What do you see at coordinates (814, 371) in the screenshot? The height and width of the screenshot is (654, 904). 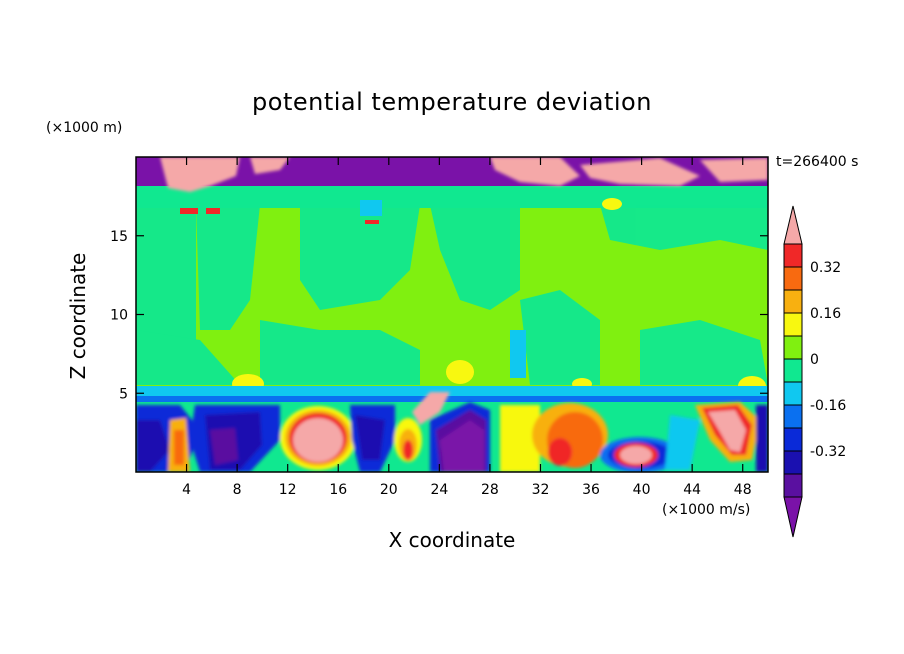 I see `colorbar: 0.32 0.16 0 -0.16 -0.32` at bounding box center [814, 371].